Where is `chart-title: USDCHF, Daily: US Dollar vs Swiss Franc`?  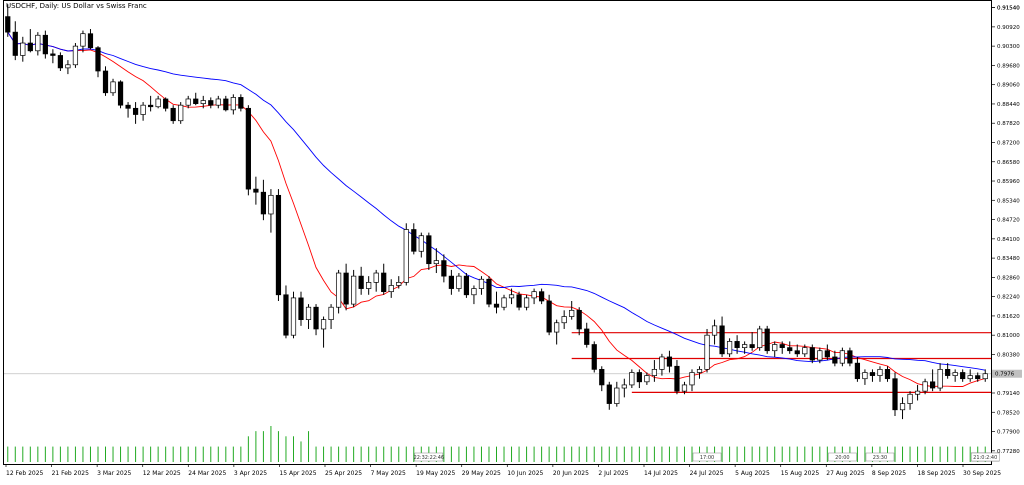 chart-title: USDCHF, Daily: US Dollar vs Swiss Franc is located at coordinates (76, 6).